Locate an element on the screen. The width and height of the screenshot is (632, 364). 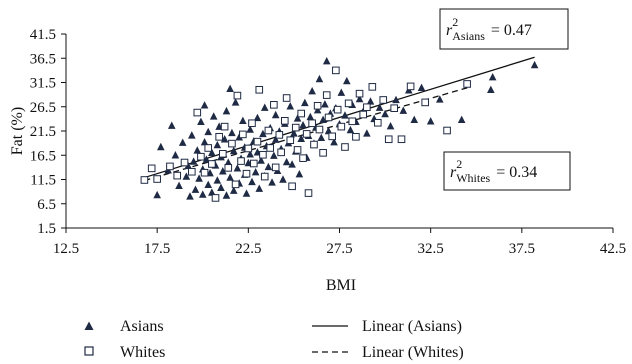
x-tick-labels: 12.5 17.5 22.5 27.5 32.5 37.5 42.5 is located at coordinates (339, 242).